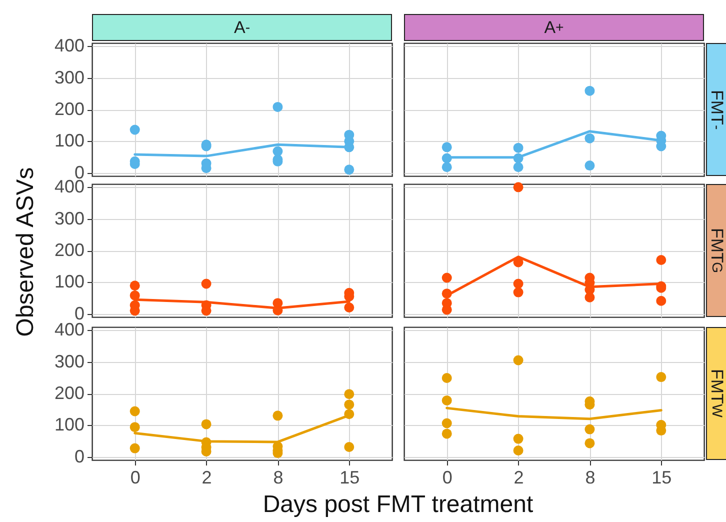 The image size is (726, 522). What do you see at coordinates (69, 46) in the screenshot?
I see `y-tick-label: 400` at bounding box center [69, 46].